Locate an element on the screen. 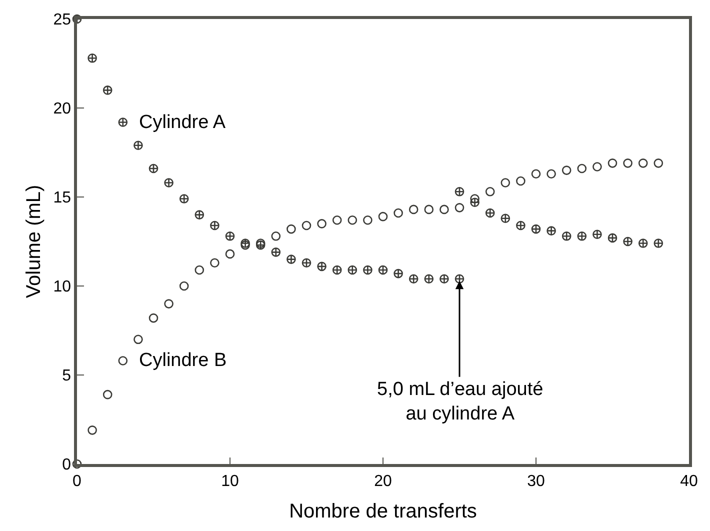 The image size is (710, 531). x-tick-label: 10 is located at coordinates (230, 481).